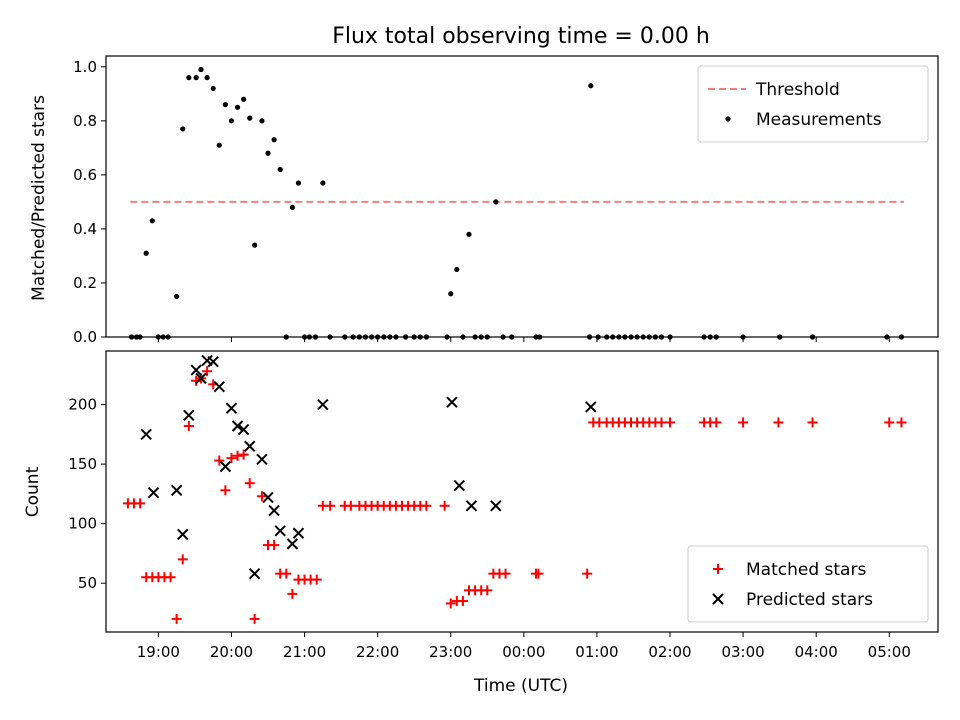 The image size is (960, 720). Describe the element at coordinates (809, 600) in the screenshot. I see `legend-predicted-stars-label: Predicted stars` at that location.